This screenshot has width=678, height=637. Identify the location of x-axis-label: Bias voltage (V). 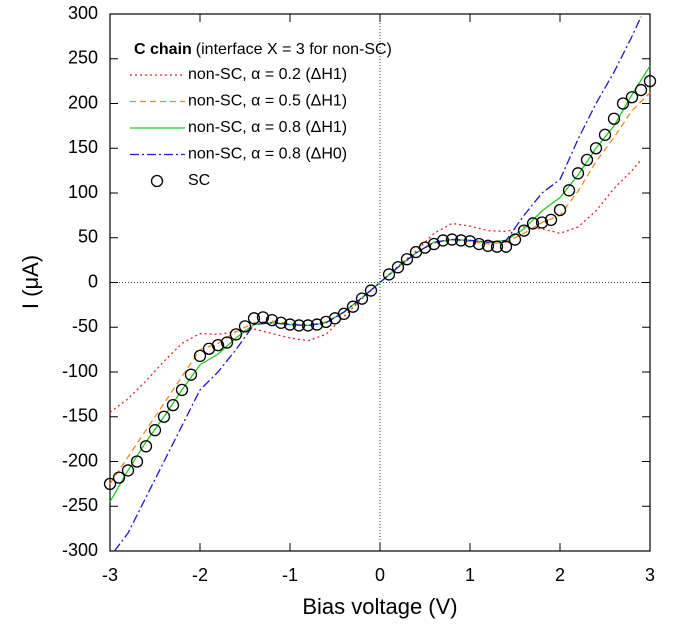
(379, 606).